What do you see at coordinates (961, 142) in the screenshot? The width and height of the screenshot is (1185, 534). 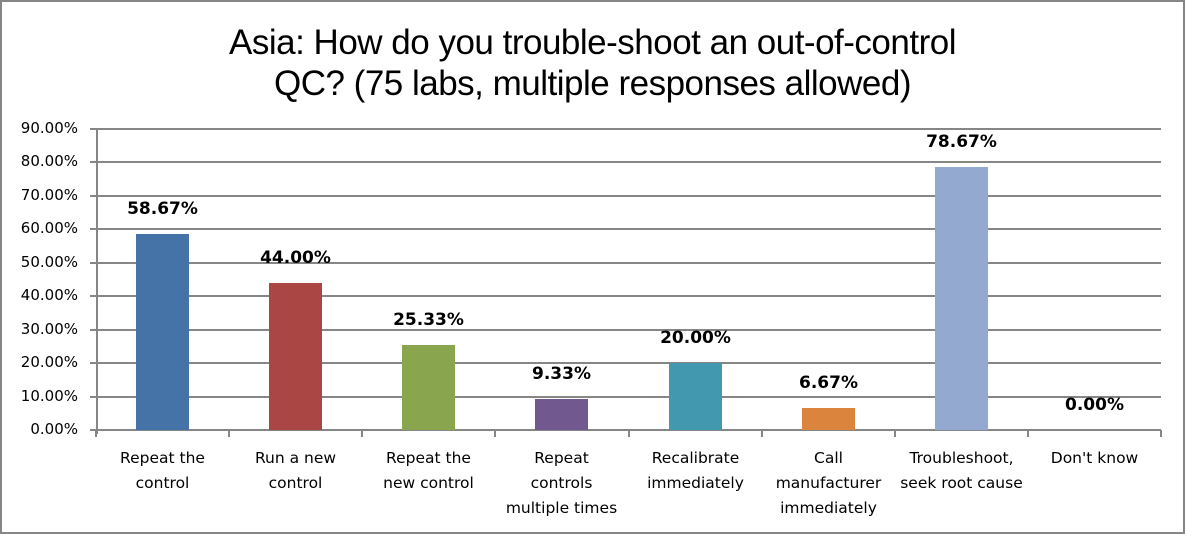 I see `data-label: 78.67%` at bounding box center [961, 142].